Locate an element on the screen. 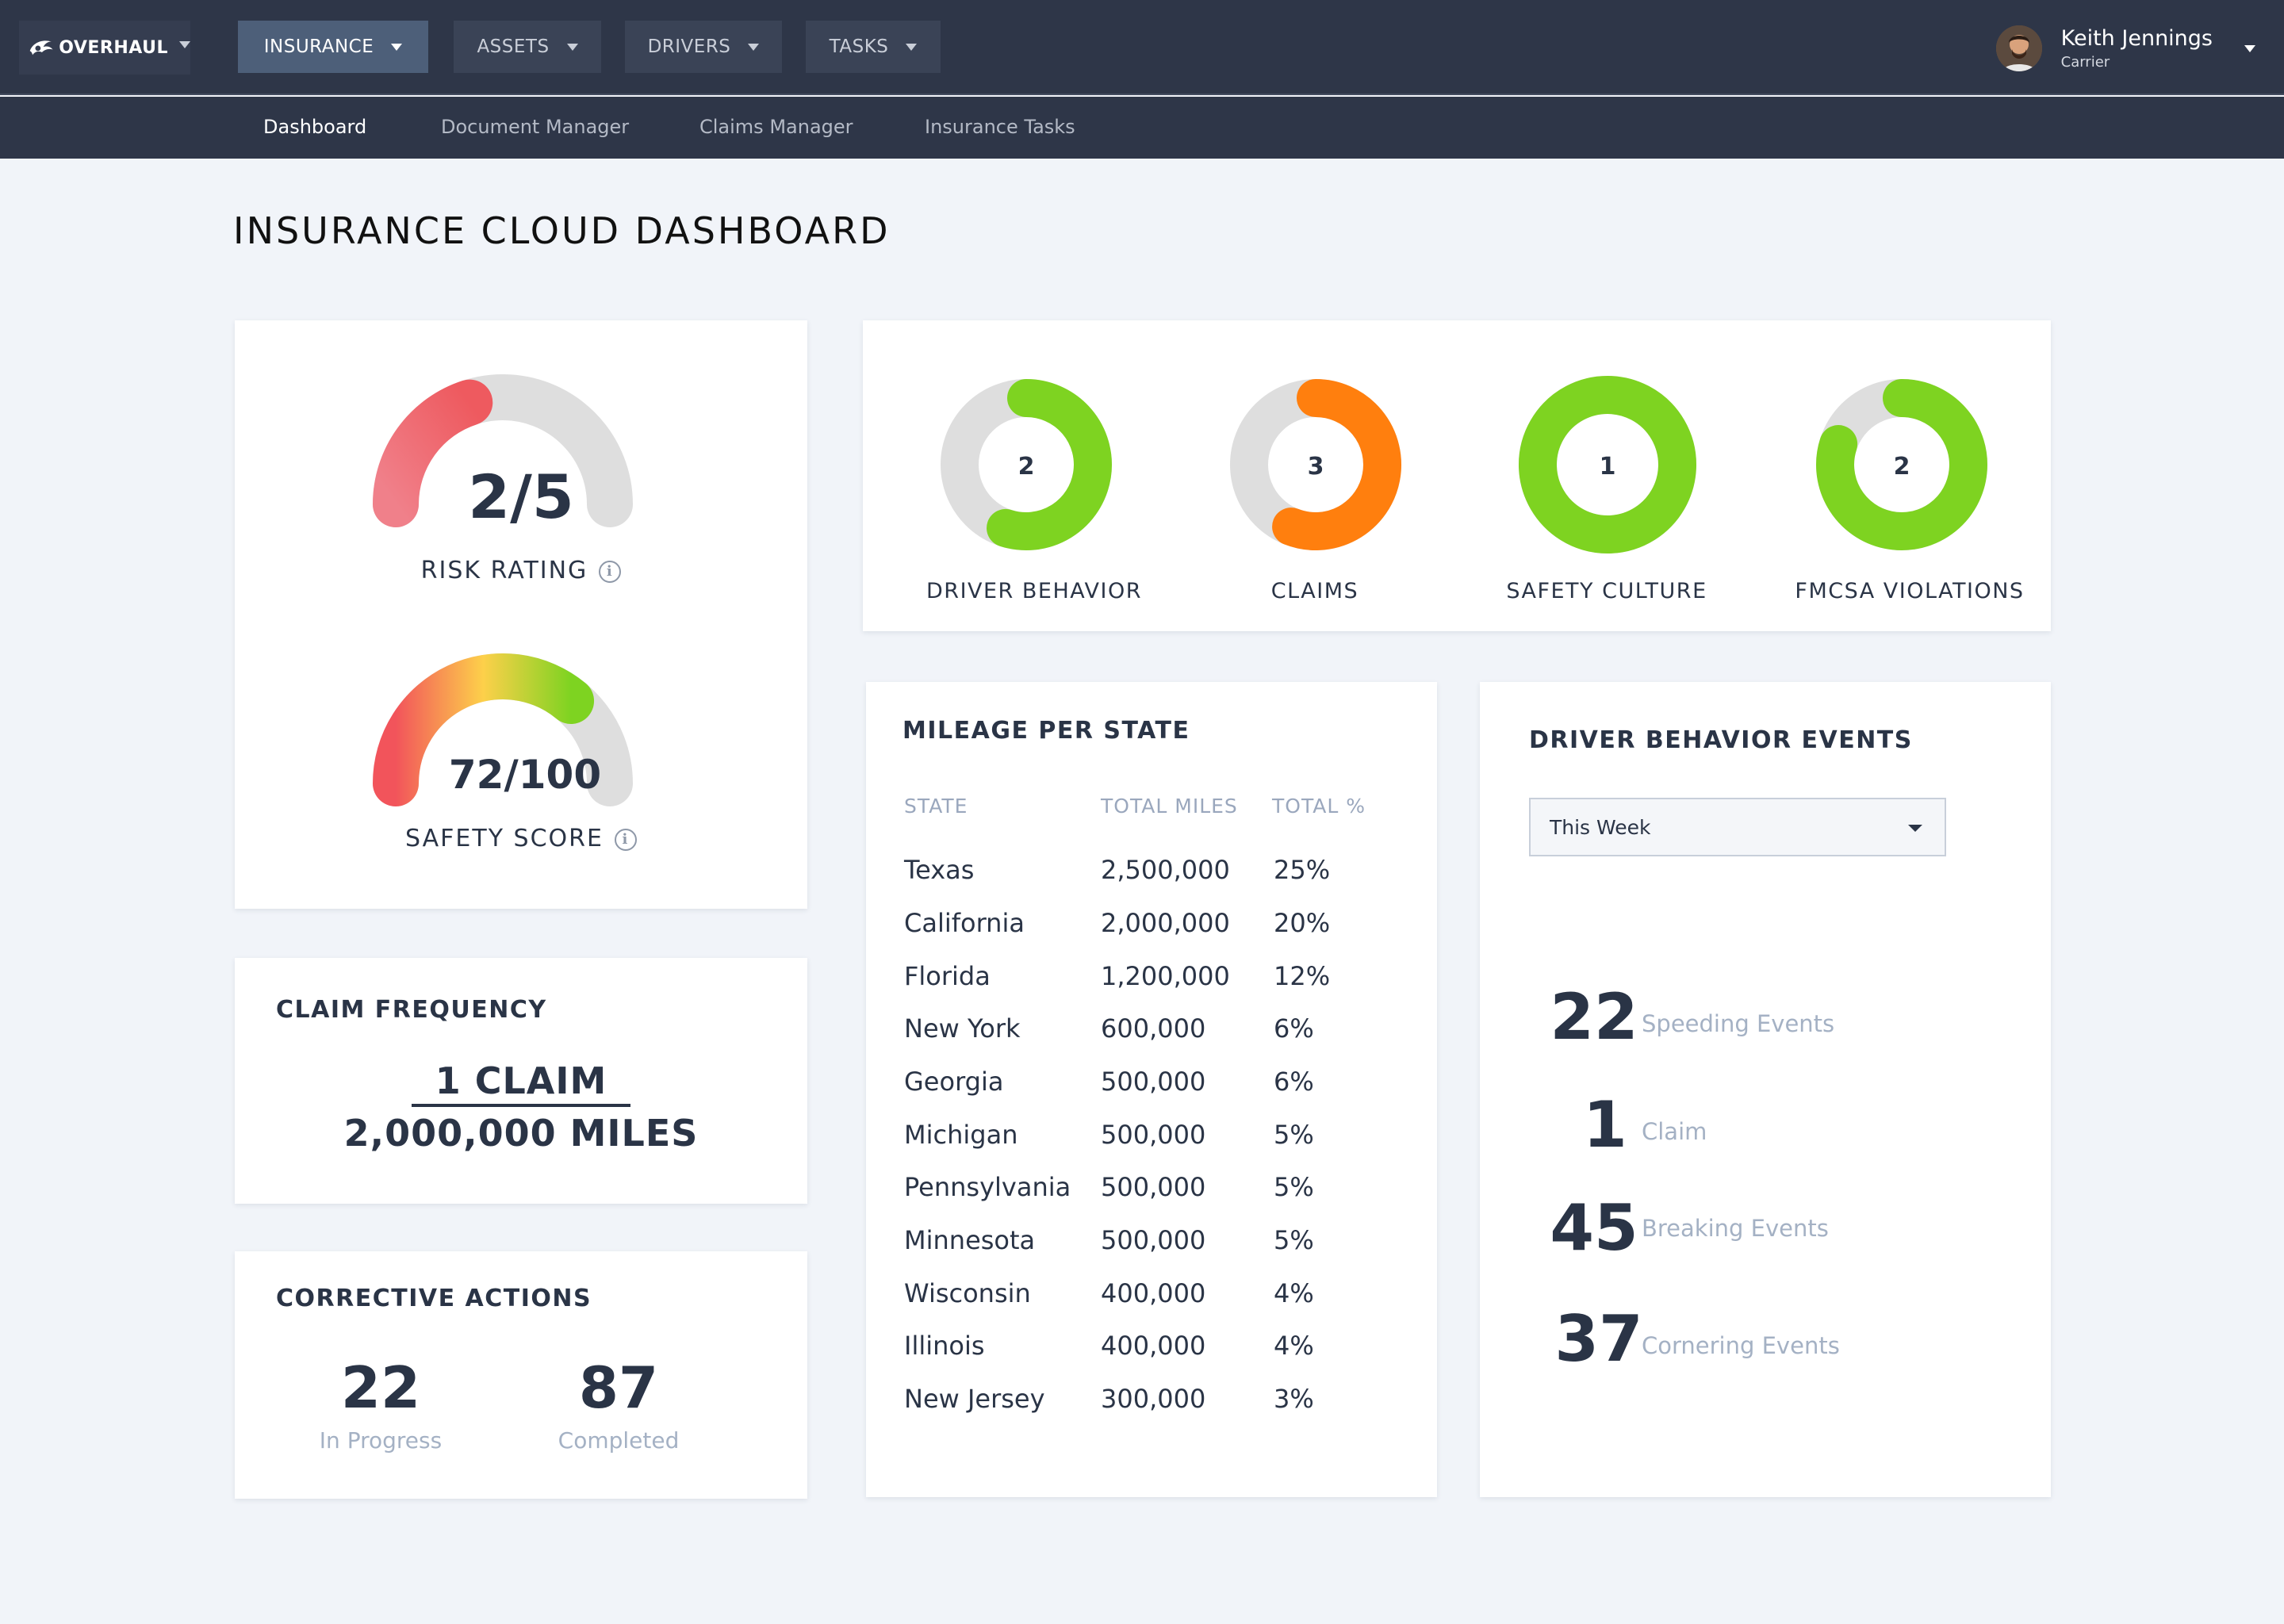 The width and height of the screenshot is (2284, 1624). mileage-title: MILEAGE PER STATE is located at coordinates (1046, 731).